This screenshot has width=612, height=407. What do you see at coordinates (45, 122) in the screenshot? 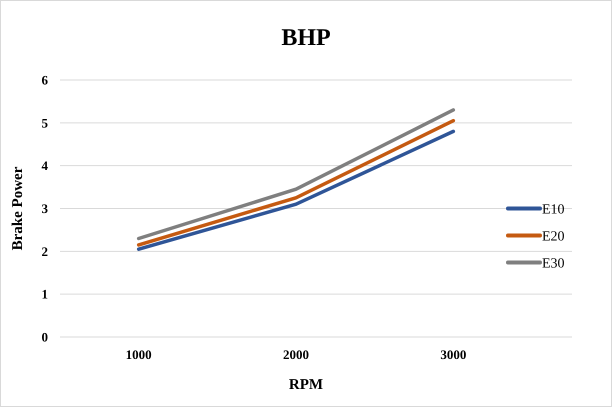
I see `y-tick-label: 5` at bounding box center [45, 122].